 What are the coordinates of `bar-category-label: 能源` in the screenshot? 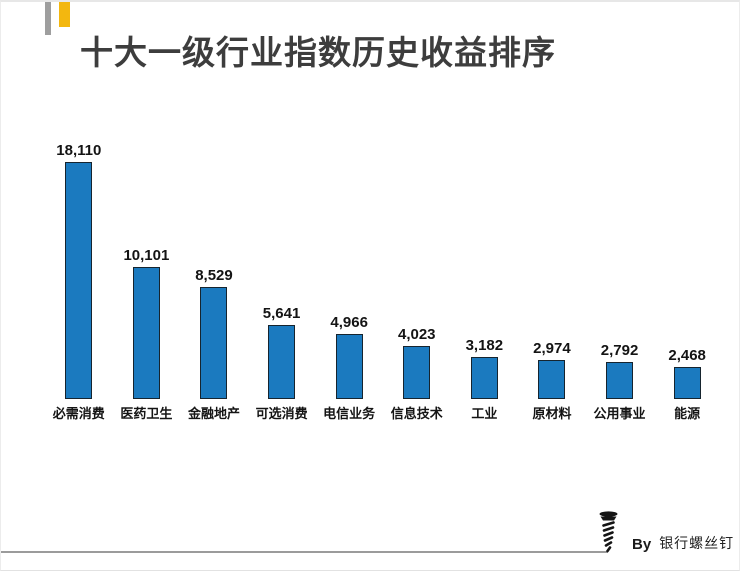 It's located at (687, 413).